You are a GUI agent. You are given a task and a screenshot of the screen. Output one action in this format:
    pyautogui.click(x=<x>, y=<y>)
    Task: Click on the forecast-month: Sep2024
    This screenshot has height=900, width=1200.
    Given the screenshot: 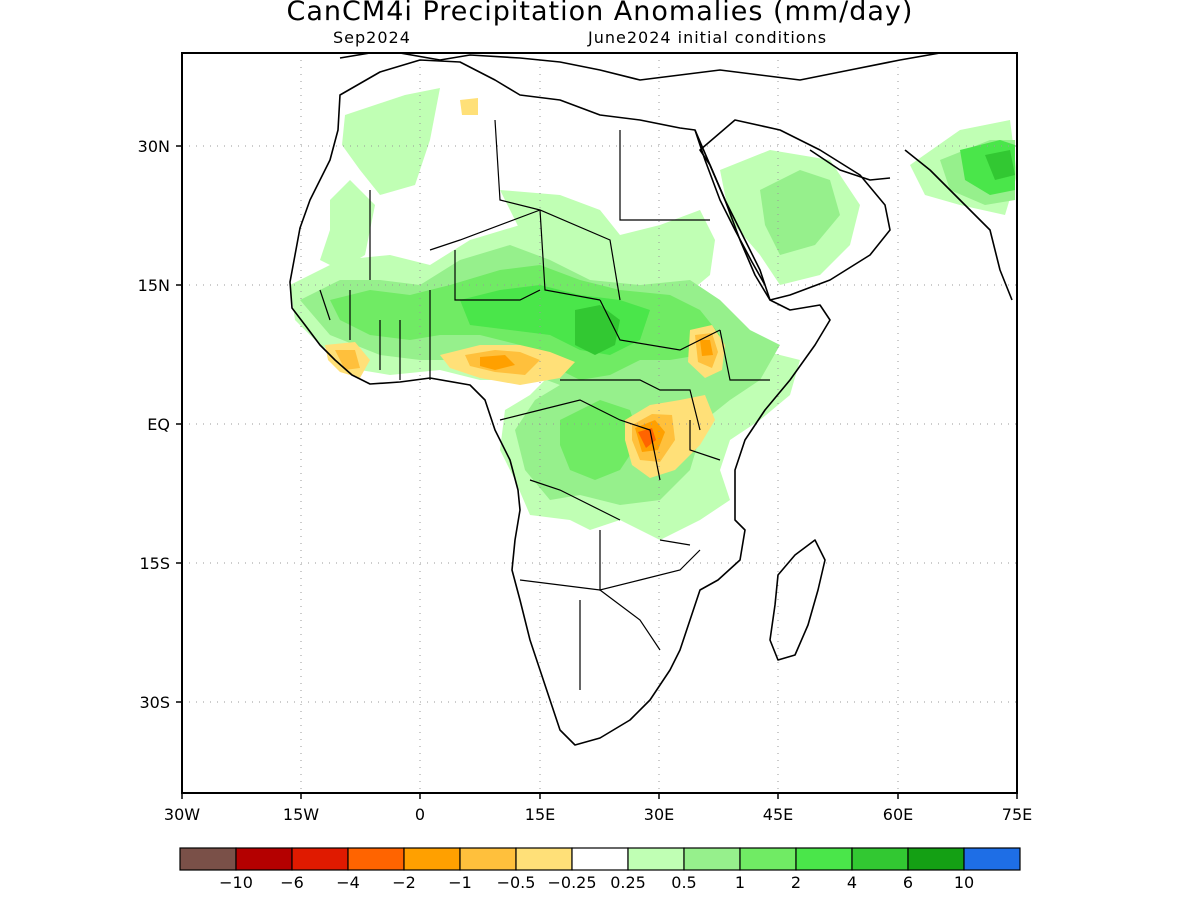 What is the action you would take?
    pyautogui.click(x=372, y=37)
    